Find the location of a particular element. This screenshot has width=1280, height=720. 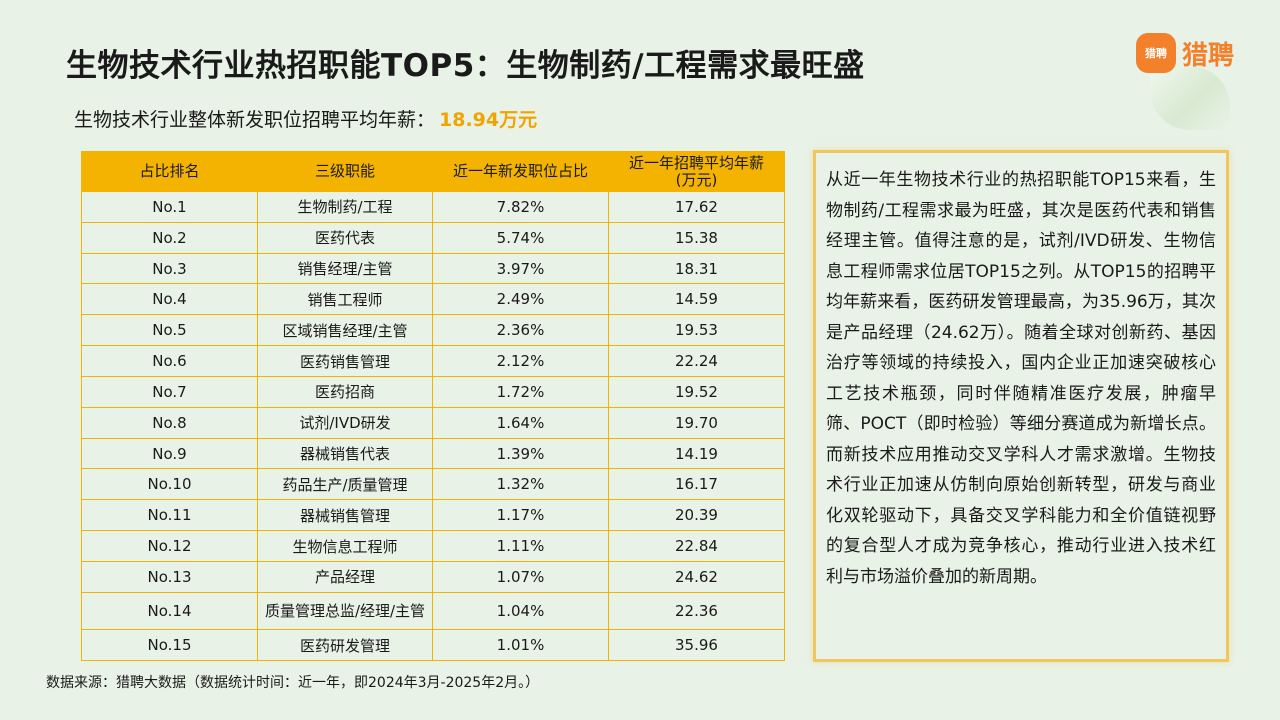

table-row: No.14 质量管理总监/经理/主管 1.04% 22.36 is located at coordinates (433, 611).